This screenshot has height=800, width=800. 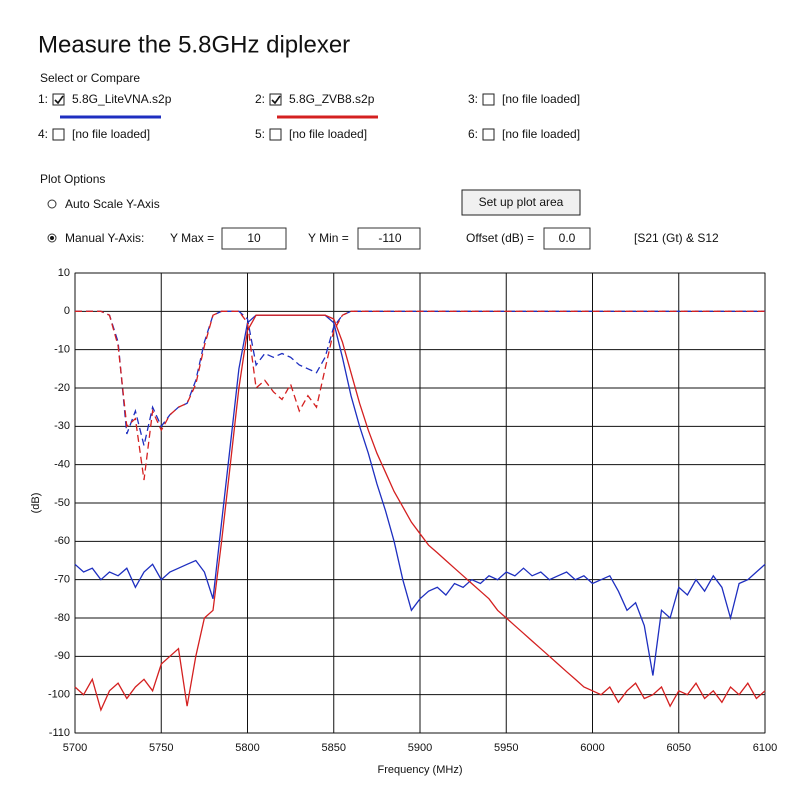 What do you see at coordinates (64, 273) in the screenshot?
I see `y-tick-label: 10` at bounding box center [64, 273].